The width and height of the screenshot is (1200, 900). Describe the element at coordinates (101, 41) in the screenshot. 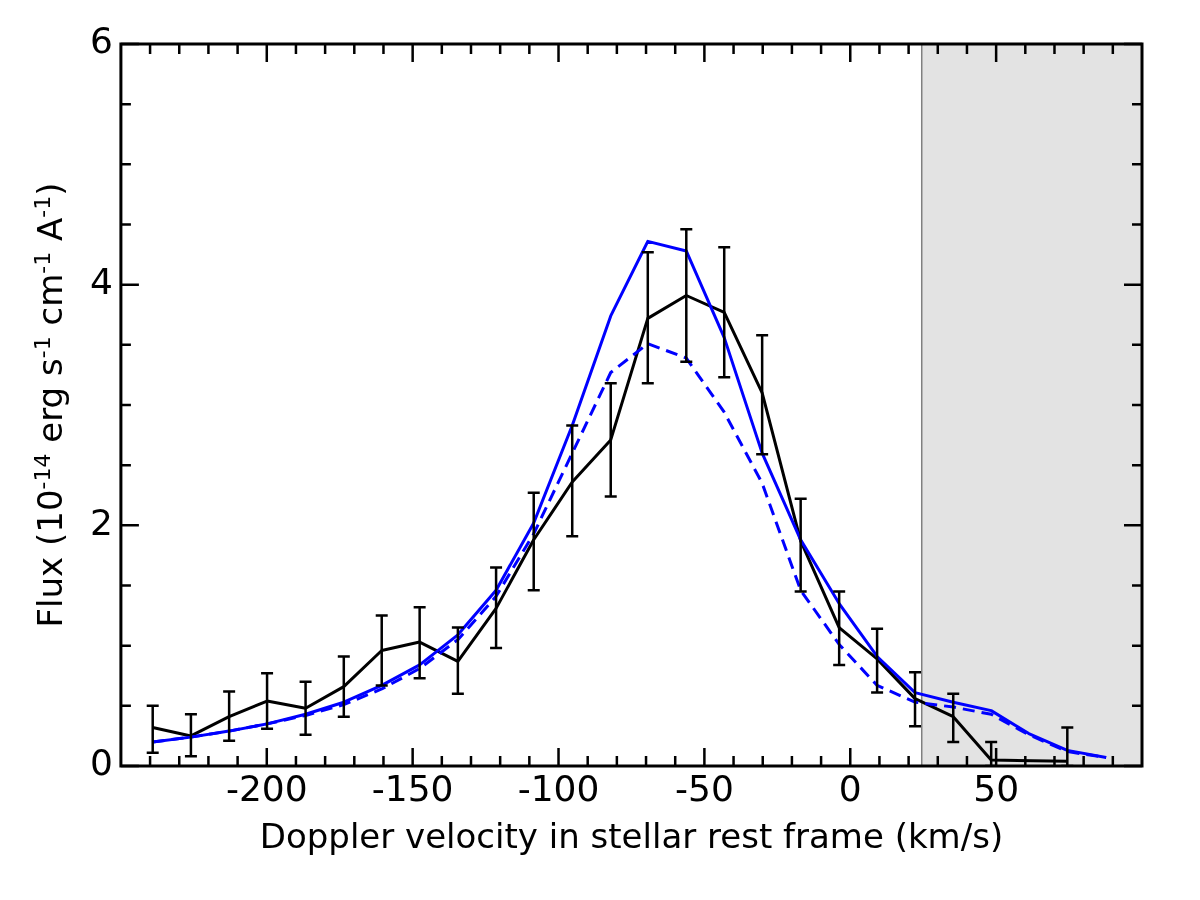

I see `y-tick-label: 6` at that location.